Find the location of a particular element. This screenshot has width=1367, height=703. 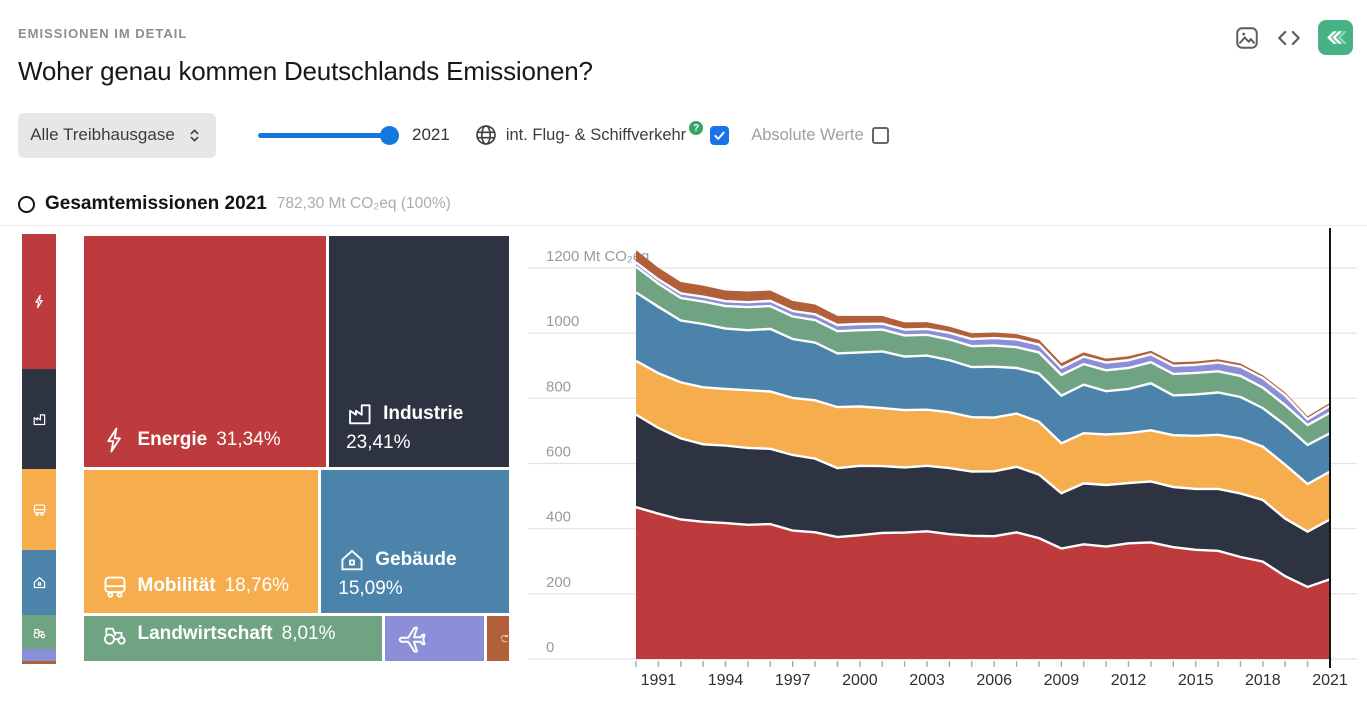

tile-label: Landwirtschaft is located at coordinates (205, 634).